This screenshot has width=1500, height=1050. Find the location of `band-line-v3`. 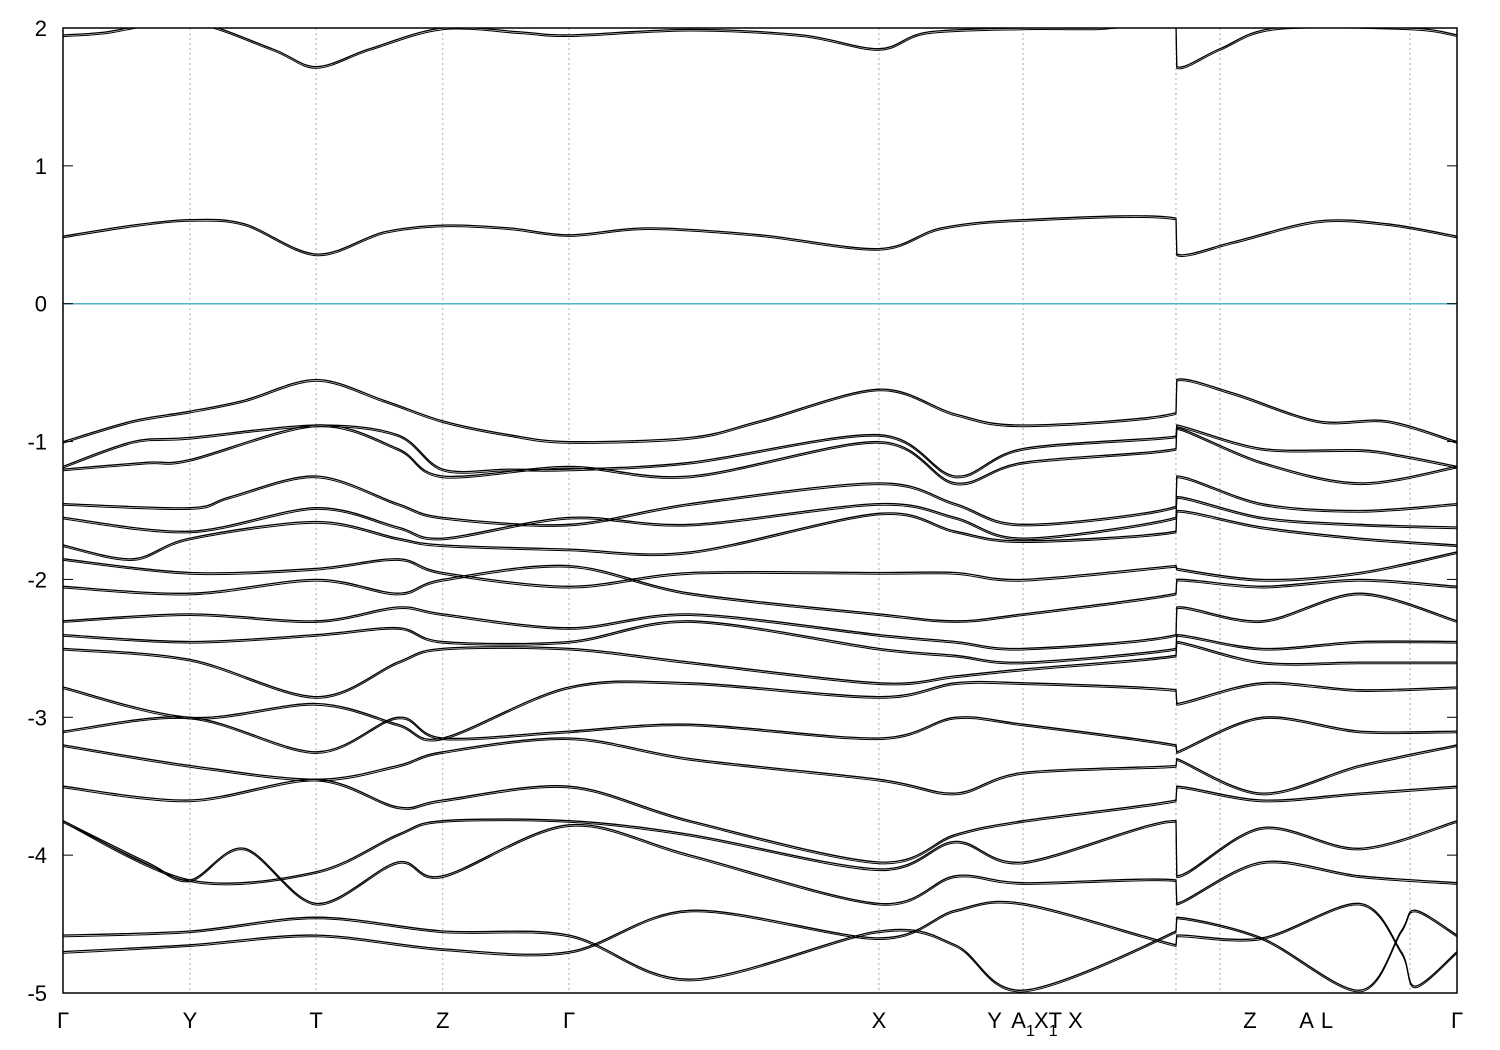

band-line-v3 is located at coordinates (760, 454).